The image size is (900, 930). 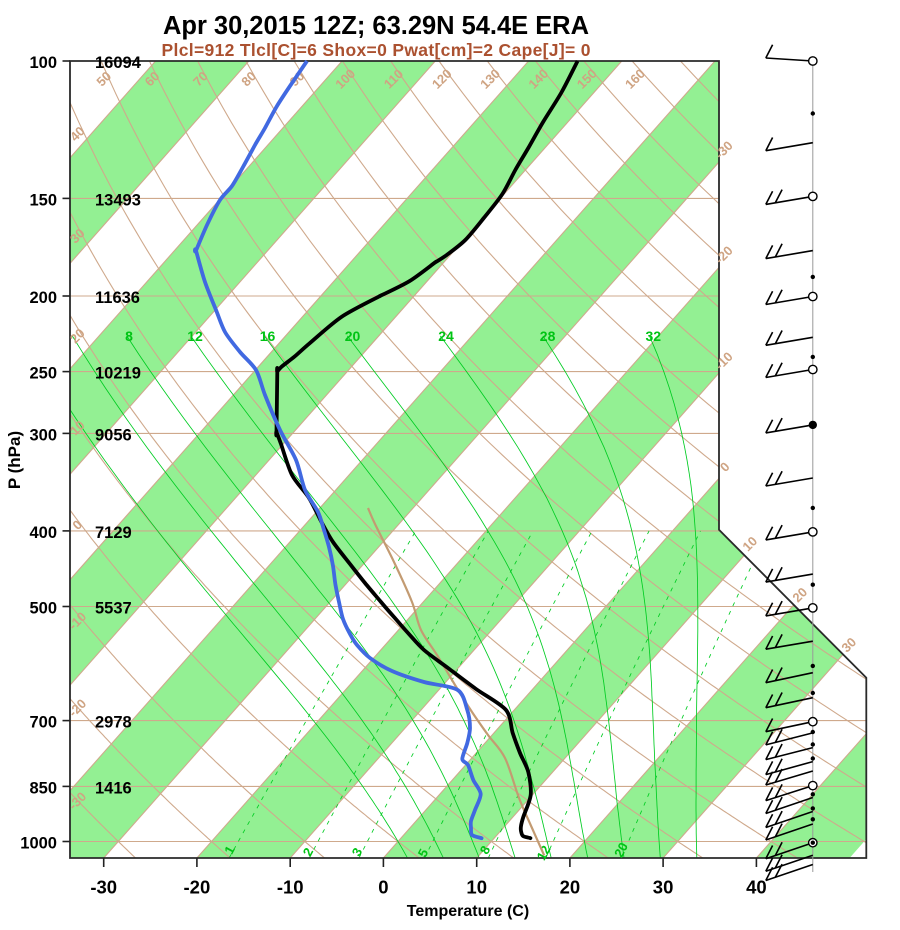 What do you see at coordinates (446, 336) in the screenshot?
I see `svg-text: 24` at bounding box center [446, 336].